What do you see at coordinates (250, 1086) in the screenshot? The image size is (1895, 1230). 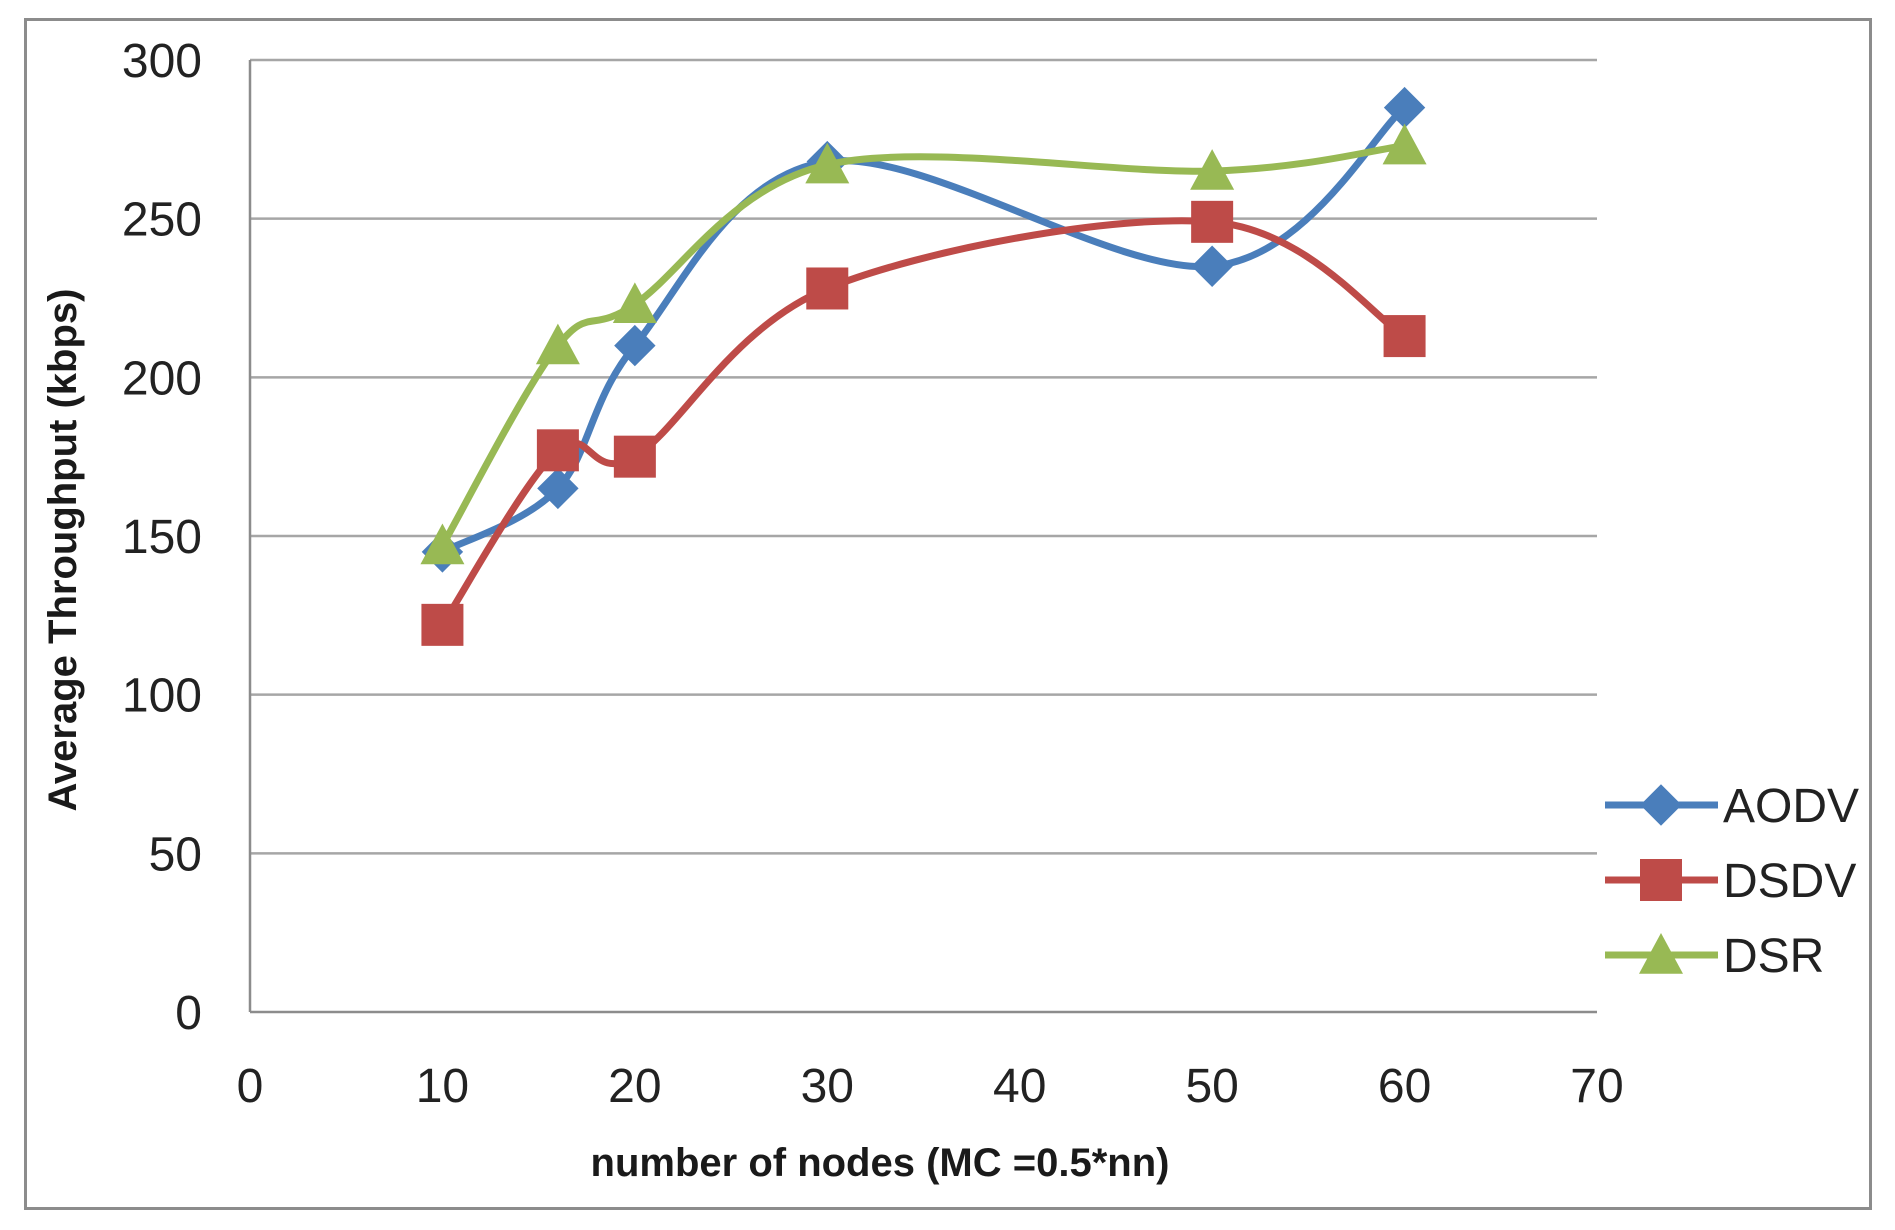 I see `x-tick-label-0: 0` at bounding box center [250, 1086].